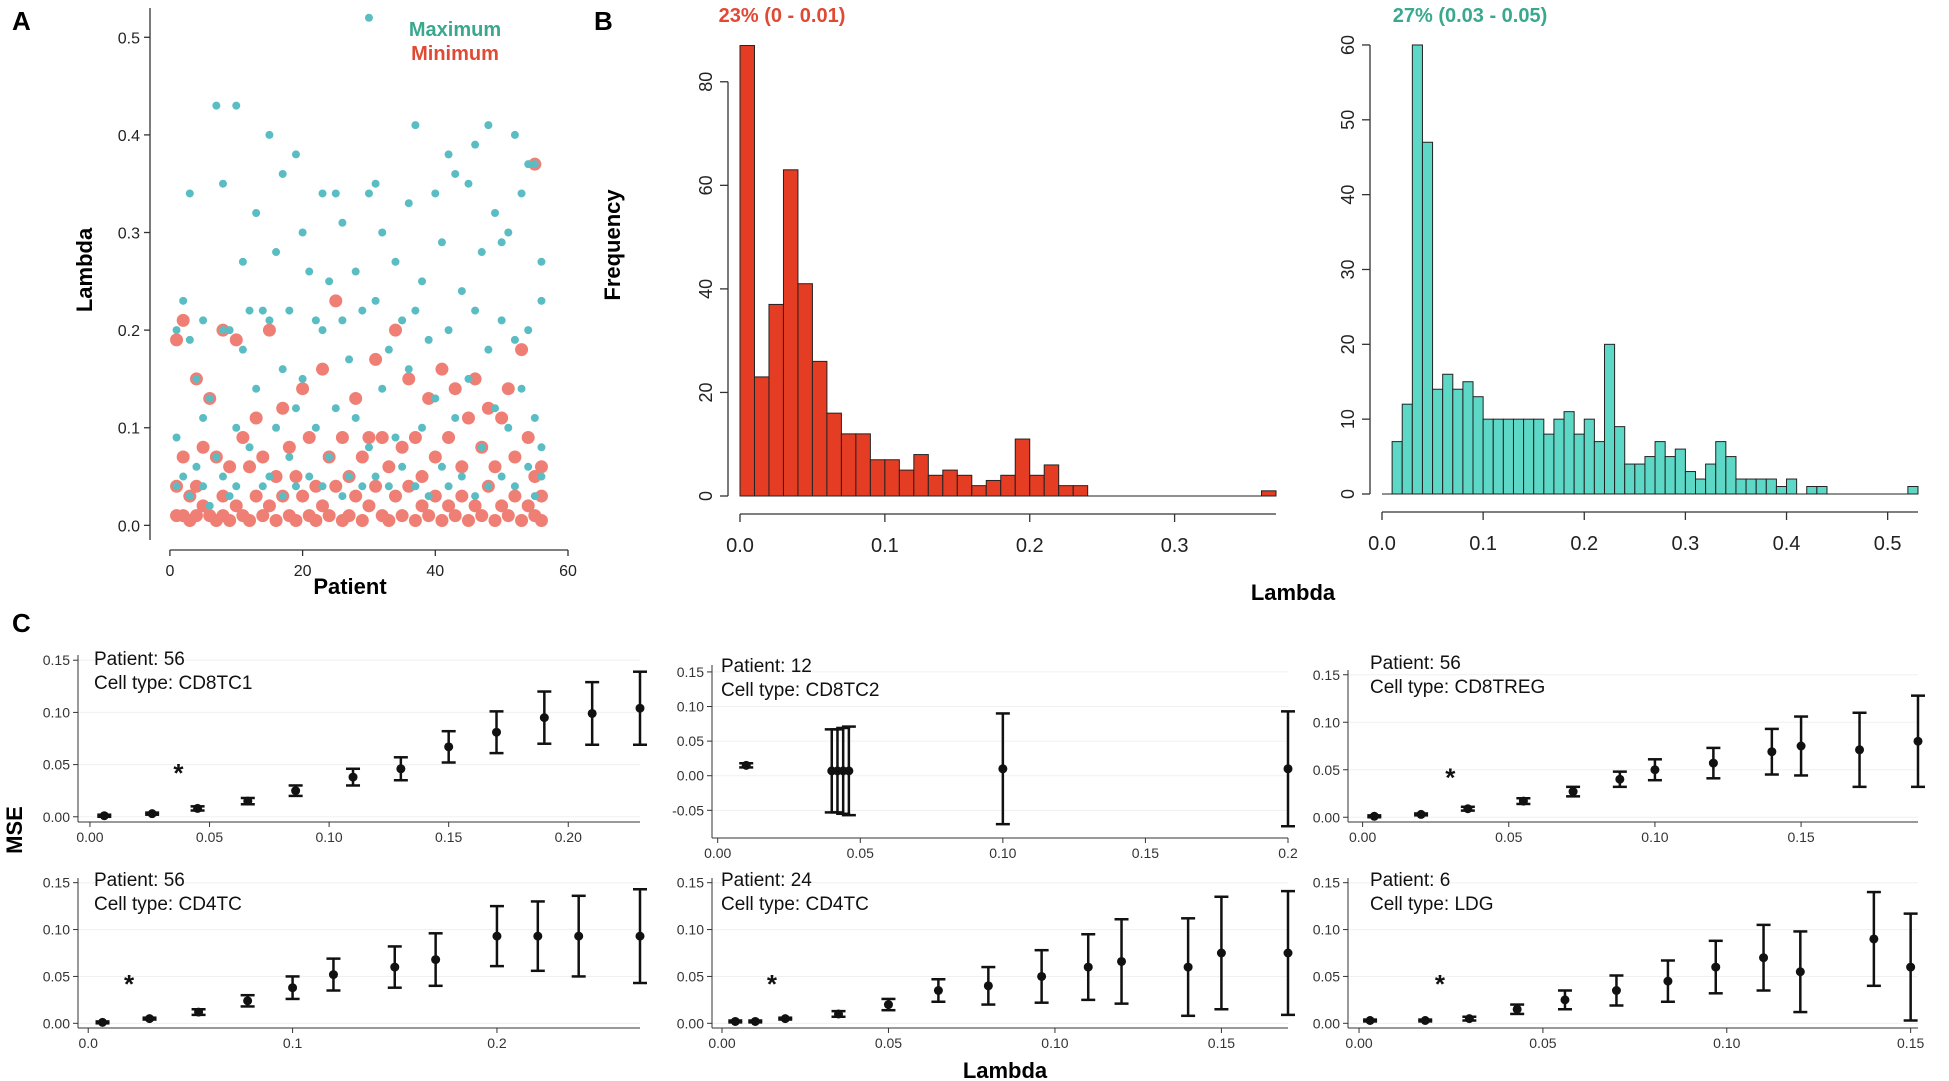 Image resolution: width=1949 pixels, height=1081 pixels. I want to click on x-tick-label: 0.5, so click(1888, 544).